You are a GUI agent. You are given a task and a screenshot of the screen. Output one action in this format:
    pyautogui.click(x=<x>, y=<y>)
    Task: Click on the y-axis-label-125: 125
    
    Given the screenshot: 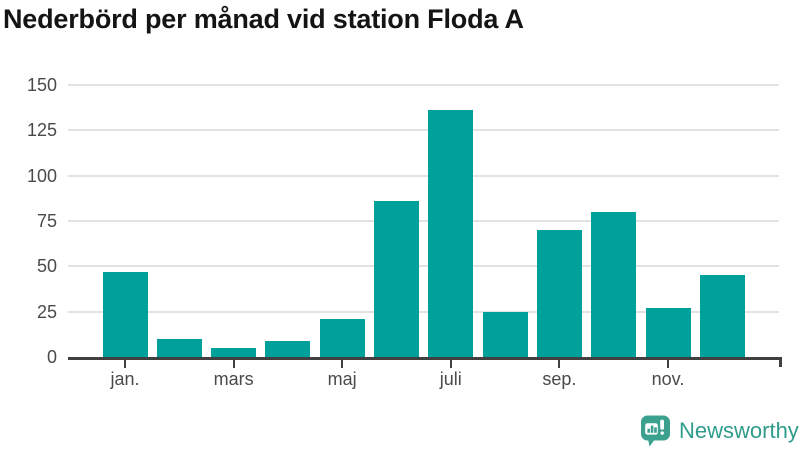 What is the action you would take?
    pyautogui.click(x=41, y=130)
    